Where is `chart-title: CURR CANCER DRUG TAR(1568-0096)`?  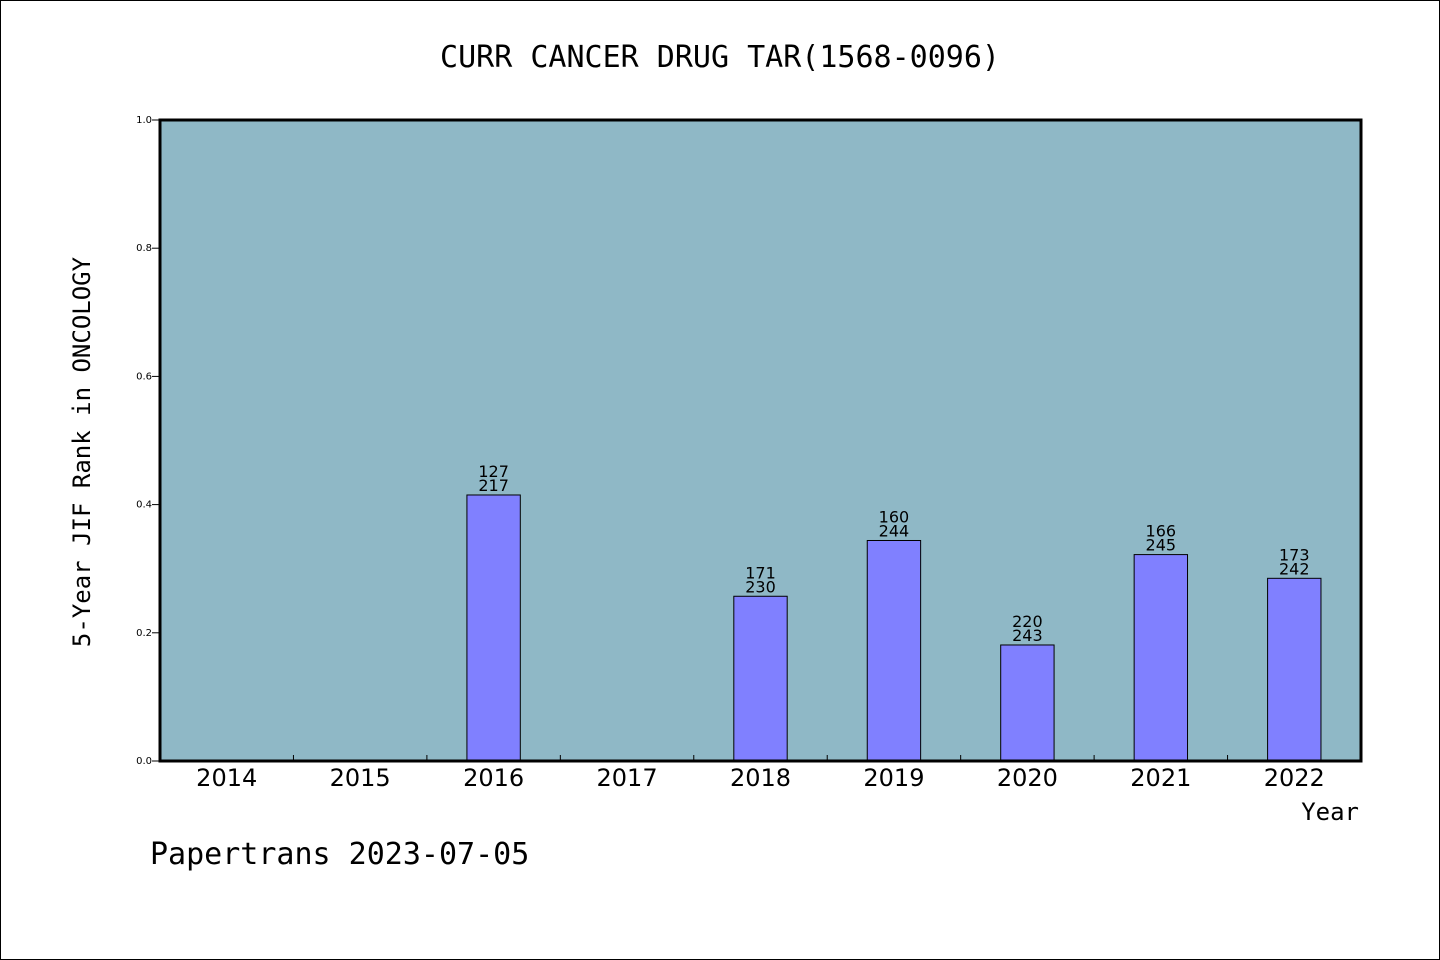
chart-title: CURR CANCER DRUG TAR(1568-0096) is located at coordinates (720, 57).